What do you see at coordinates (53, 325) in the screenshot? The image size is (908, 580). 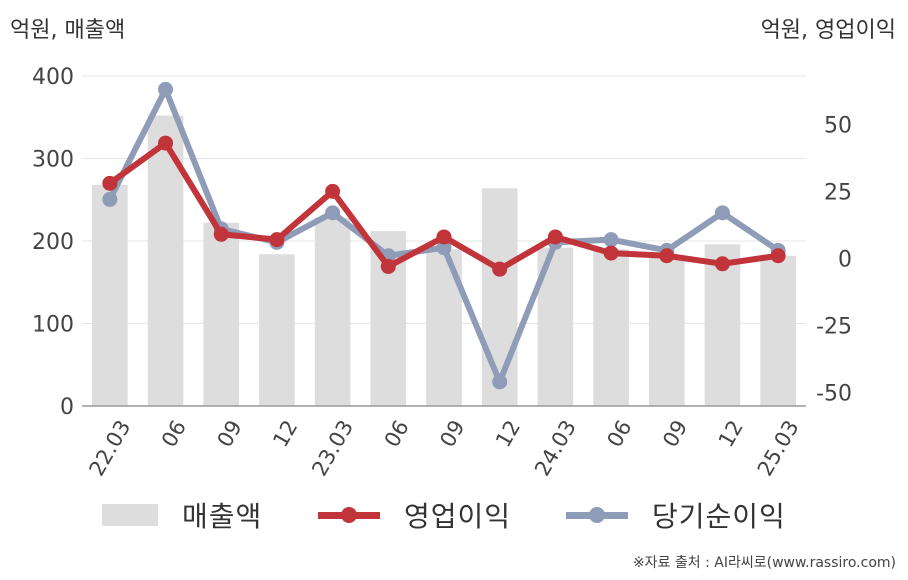 I see `left-tick-label: 100` at bounding box center [53, 325].